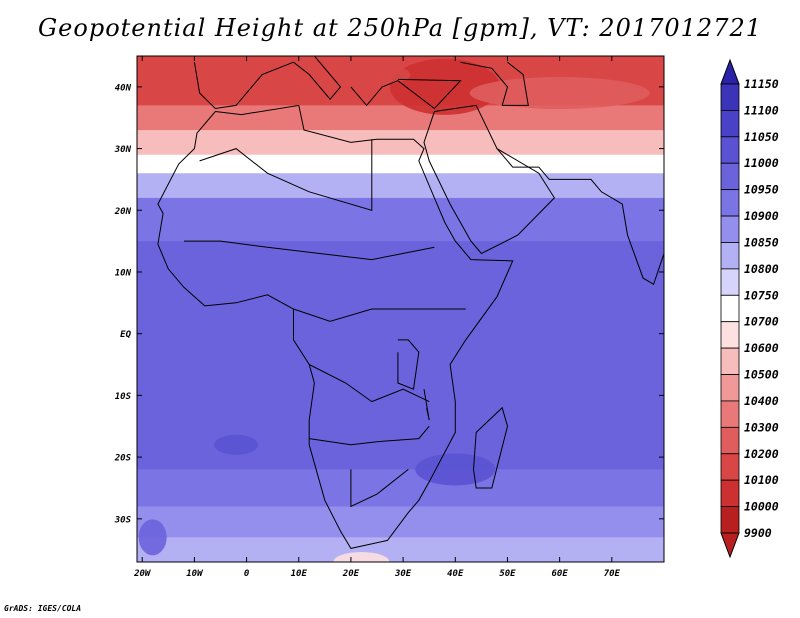  I want to click on y-tick-label: 20N, so click(123, 212).